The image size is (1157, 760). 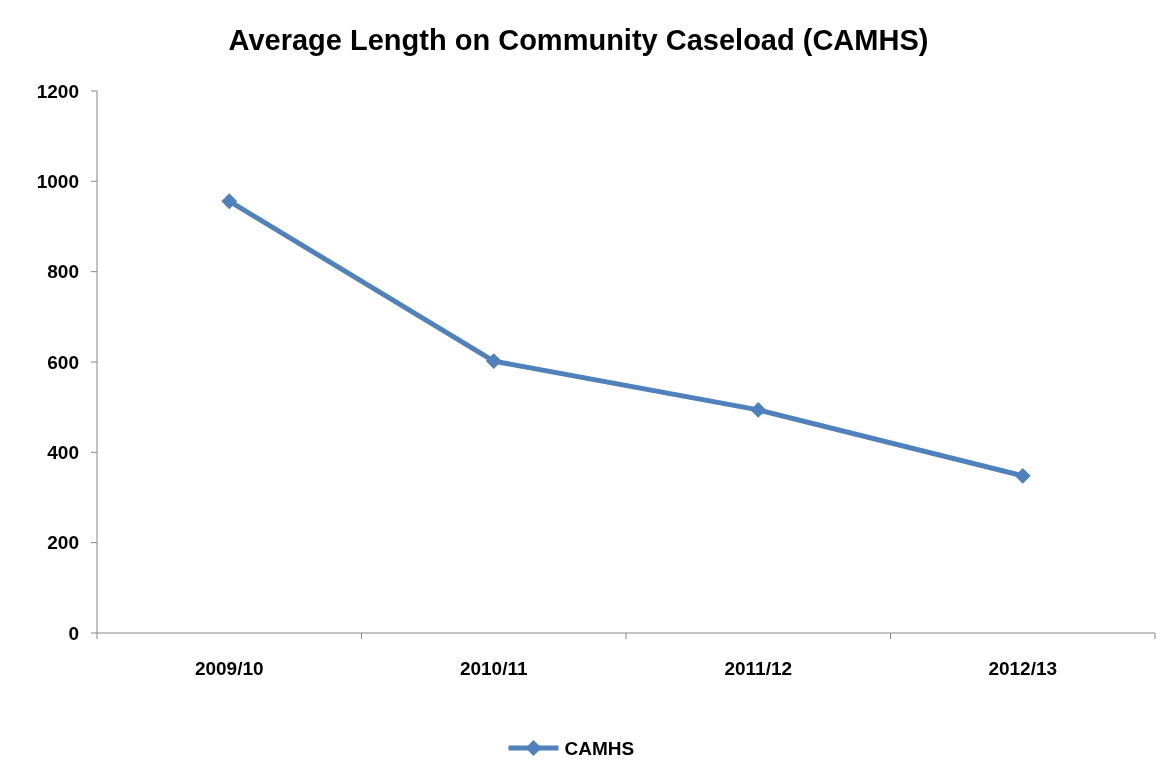 What do you see at coordinates (1023, 668) in the screenshot?
I see `x-tick-label: 2012/13` at bounding box center [1023, 668].